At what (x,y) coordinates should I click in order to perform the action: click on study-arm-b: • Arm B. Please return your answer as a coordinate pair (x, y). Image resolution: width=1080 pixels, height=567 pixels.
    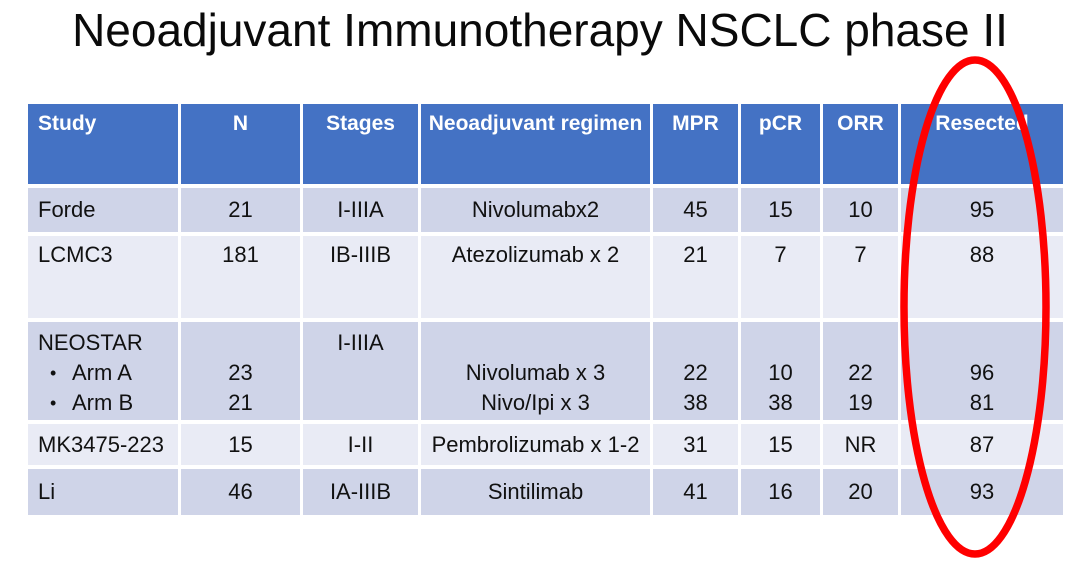
    Looking at the image, I should click on (105, 403).